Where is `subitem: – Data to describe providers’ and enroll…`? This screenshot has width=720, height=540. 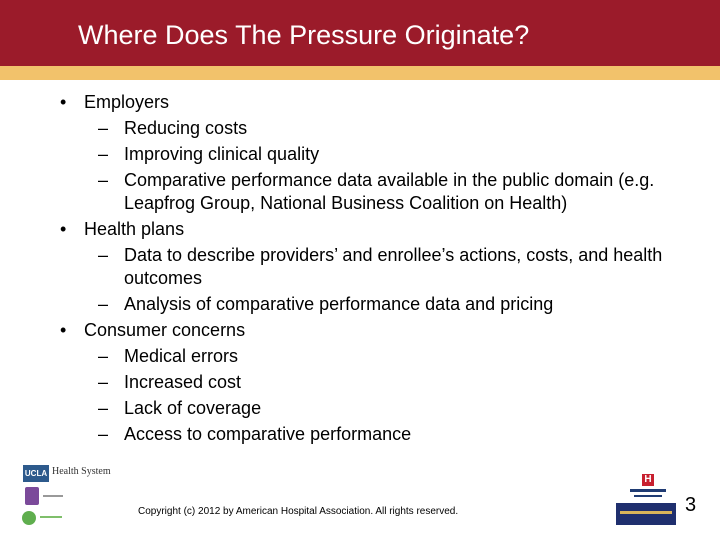 subitem: – Data to describe providers’ and enroll… is located at coordinates (370, 267).